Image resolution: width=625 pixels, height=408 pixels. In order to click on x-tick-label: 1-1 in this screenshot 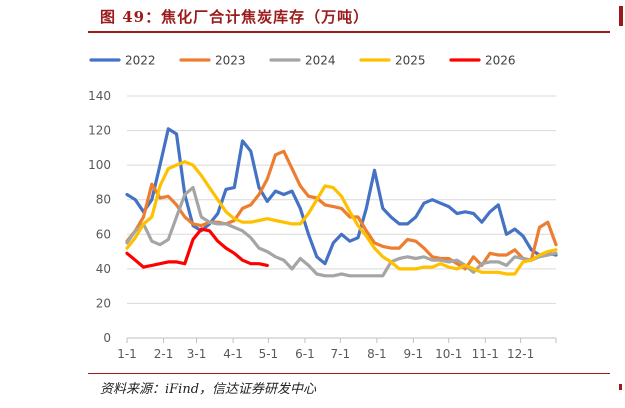, I will do `click(127, 354)`.